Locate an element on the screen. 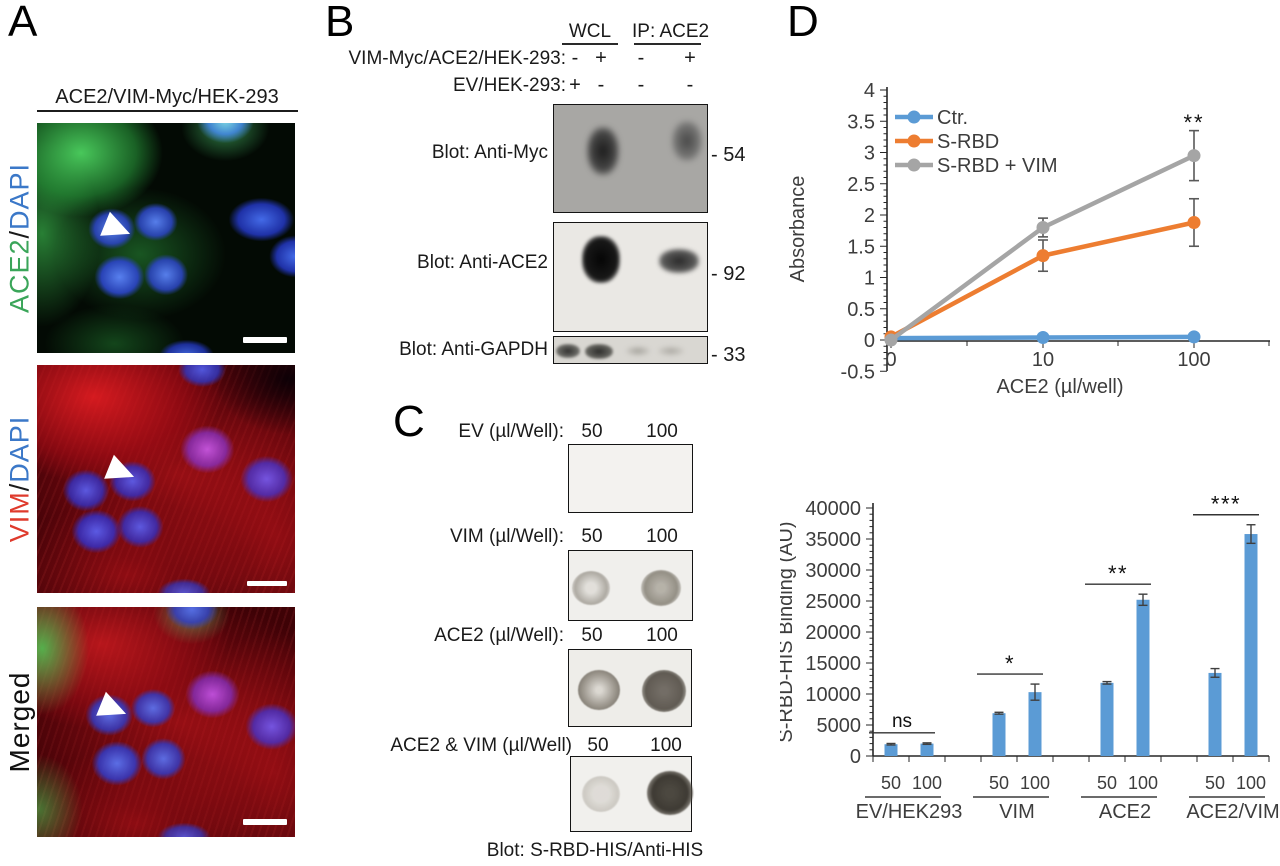 This screenshot has height=866, width=1280. svg-text: 10 is located at coordinates (1043, 360).